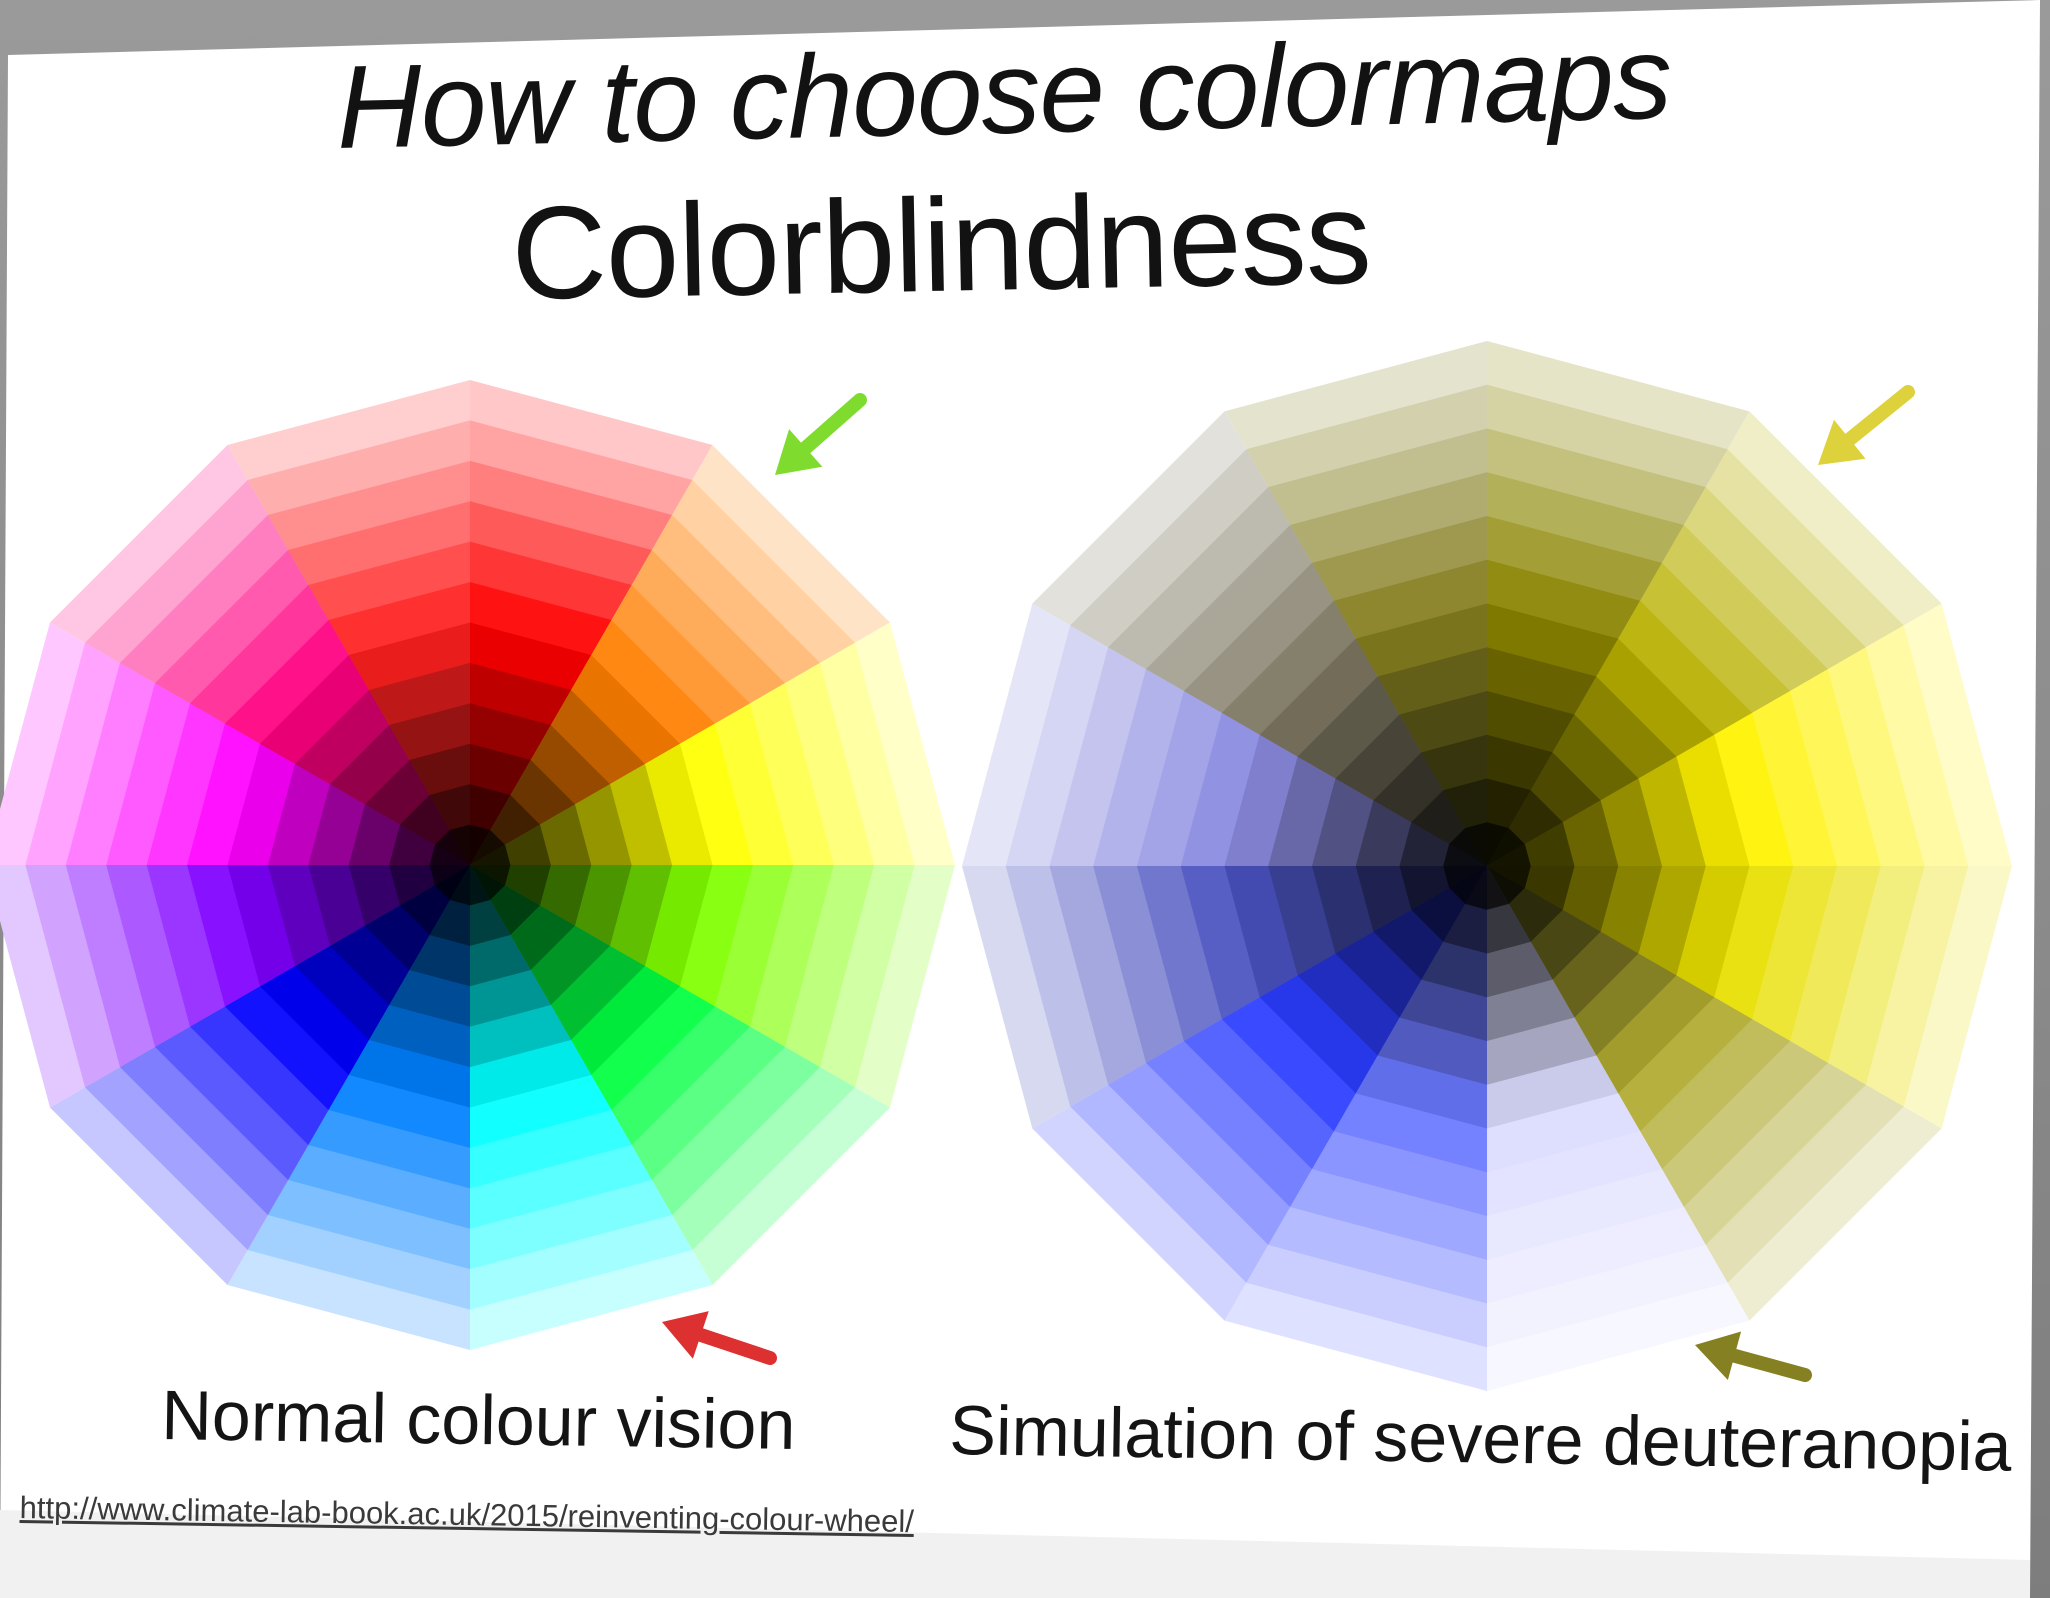 Image resolution: width=2050 pixels, height=1598 pixels. Describe the element at coordinates (730, 1344) in the screenshot. I see `red-arrow-shaft` at that location.